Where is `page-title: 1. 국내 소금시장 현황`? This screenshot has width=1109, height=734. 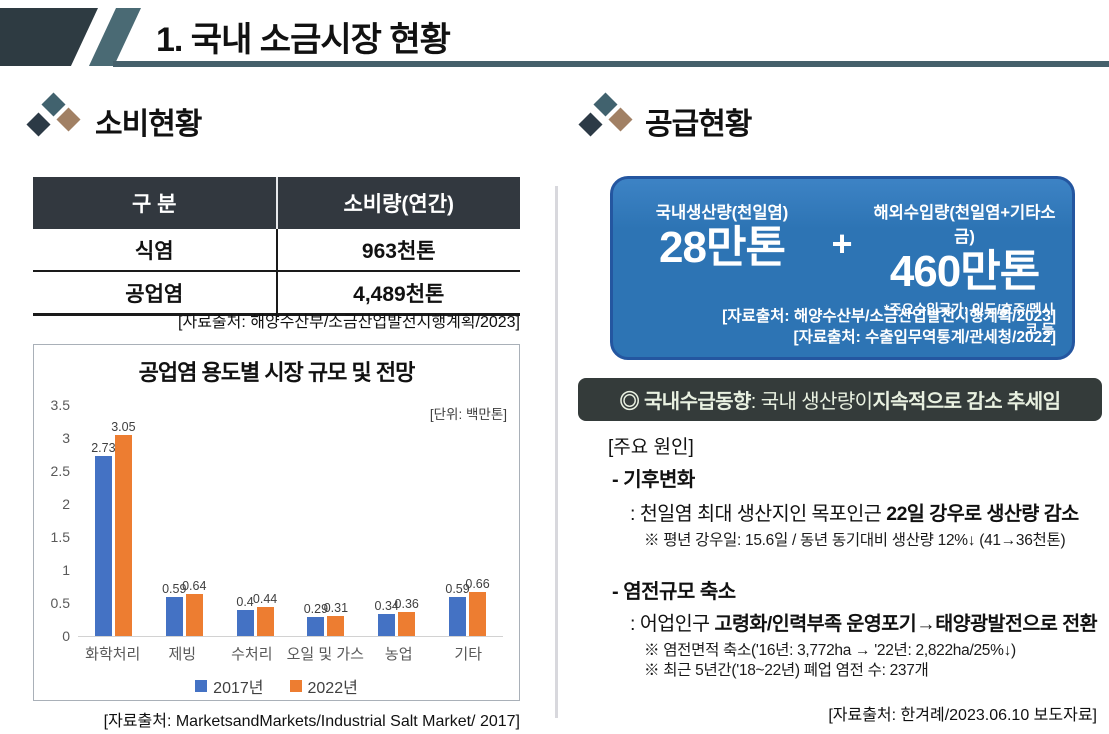
page-title: 1. 국내 소금시장 현황 is located at coordinates (303, 40).